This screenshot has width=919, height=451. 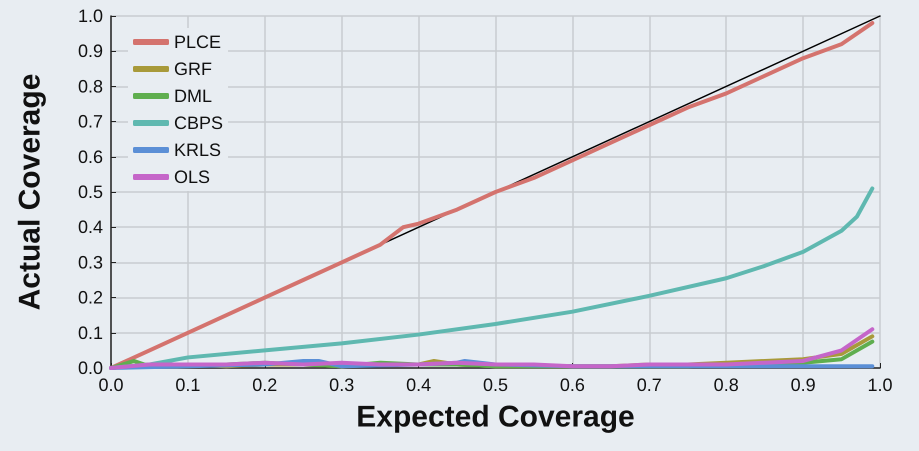 What do you see at coordinates (649, 385) in the screenshot?
I see `x-tick-label: 0.7` at bounding box center [649, 385].